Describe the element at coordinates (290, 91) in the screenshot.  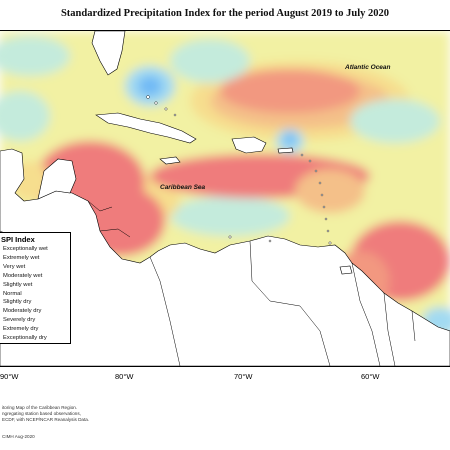
I see `zone-severely-dry-atlantic` at that location.